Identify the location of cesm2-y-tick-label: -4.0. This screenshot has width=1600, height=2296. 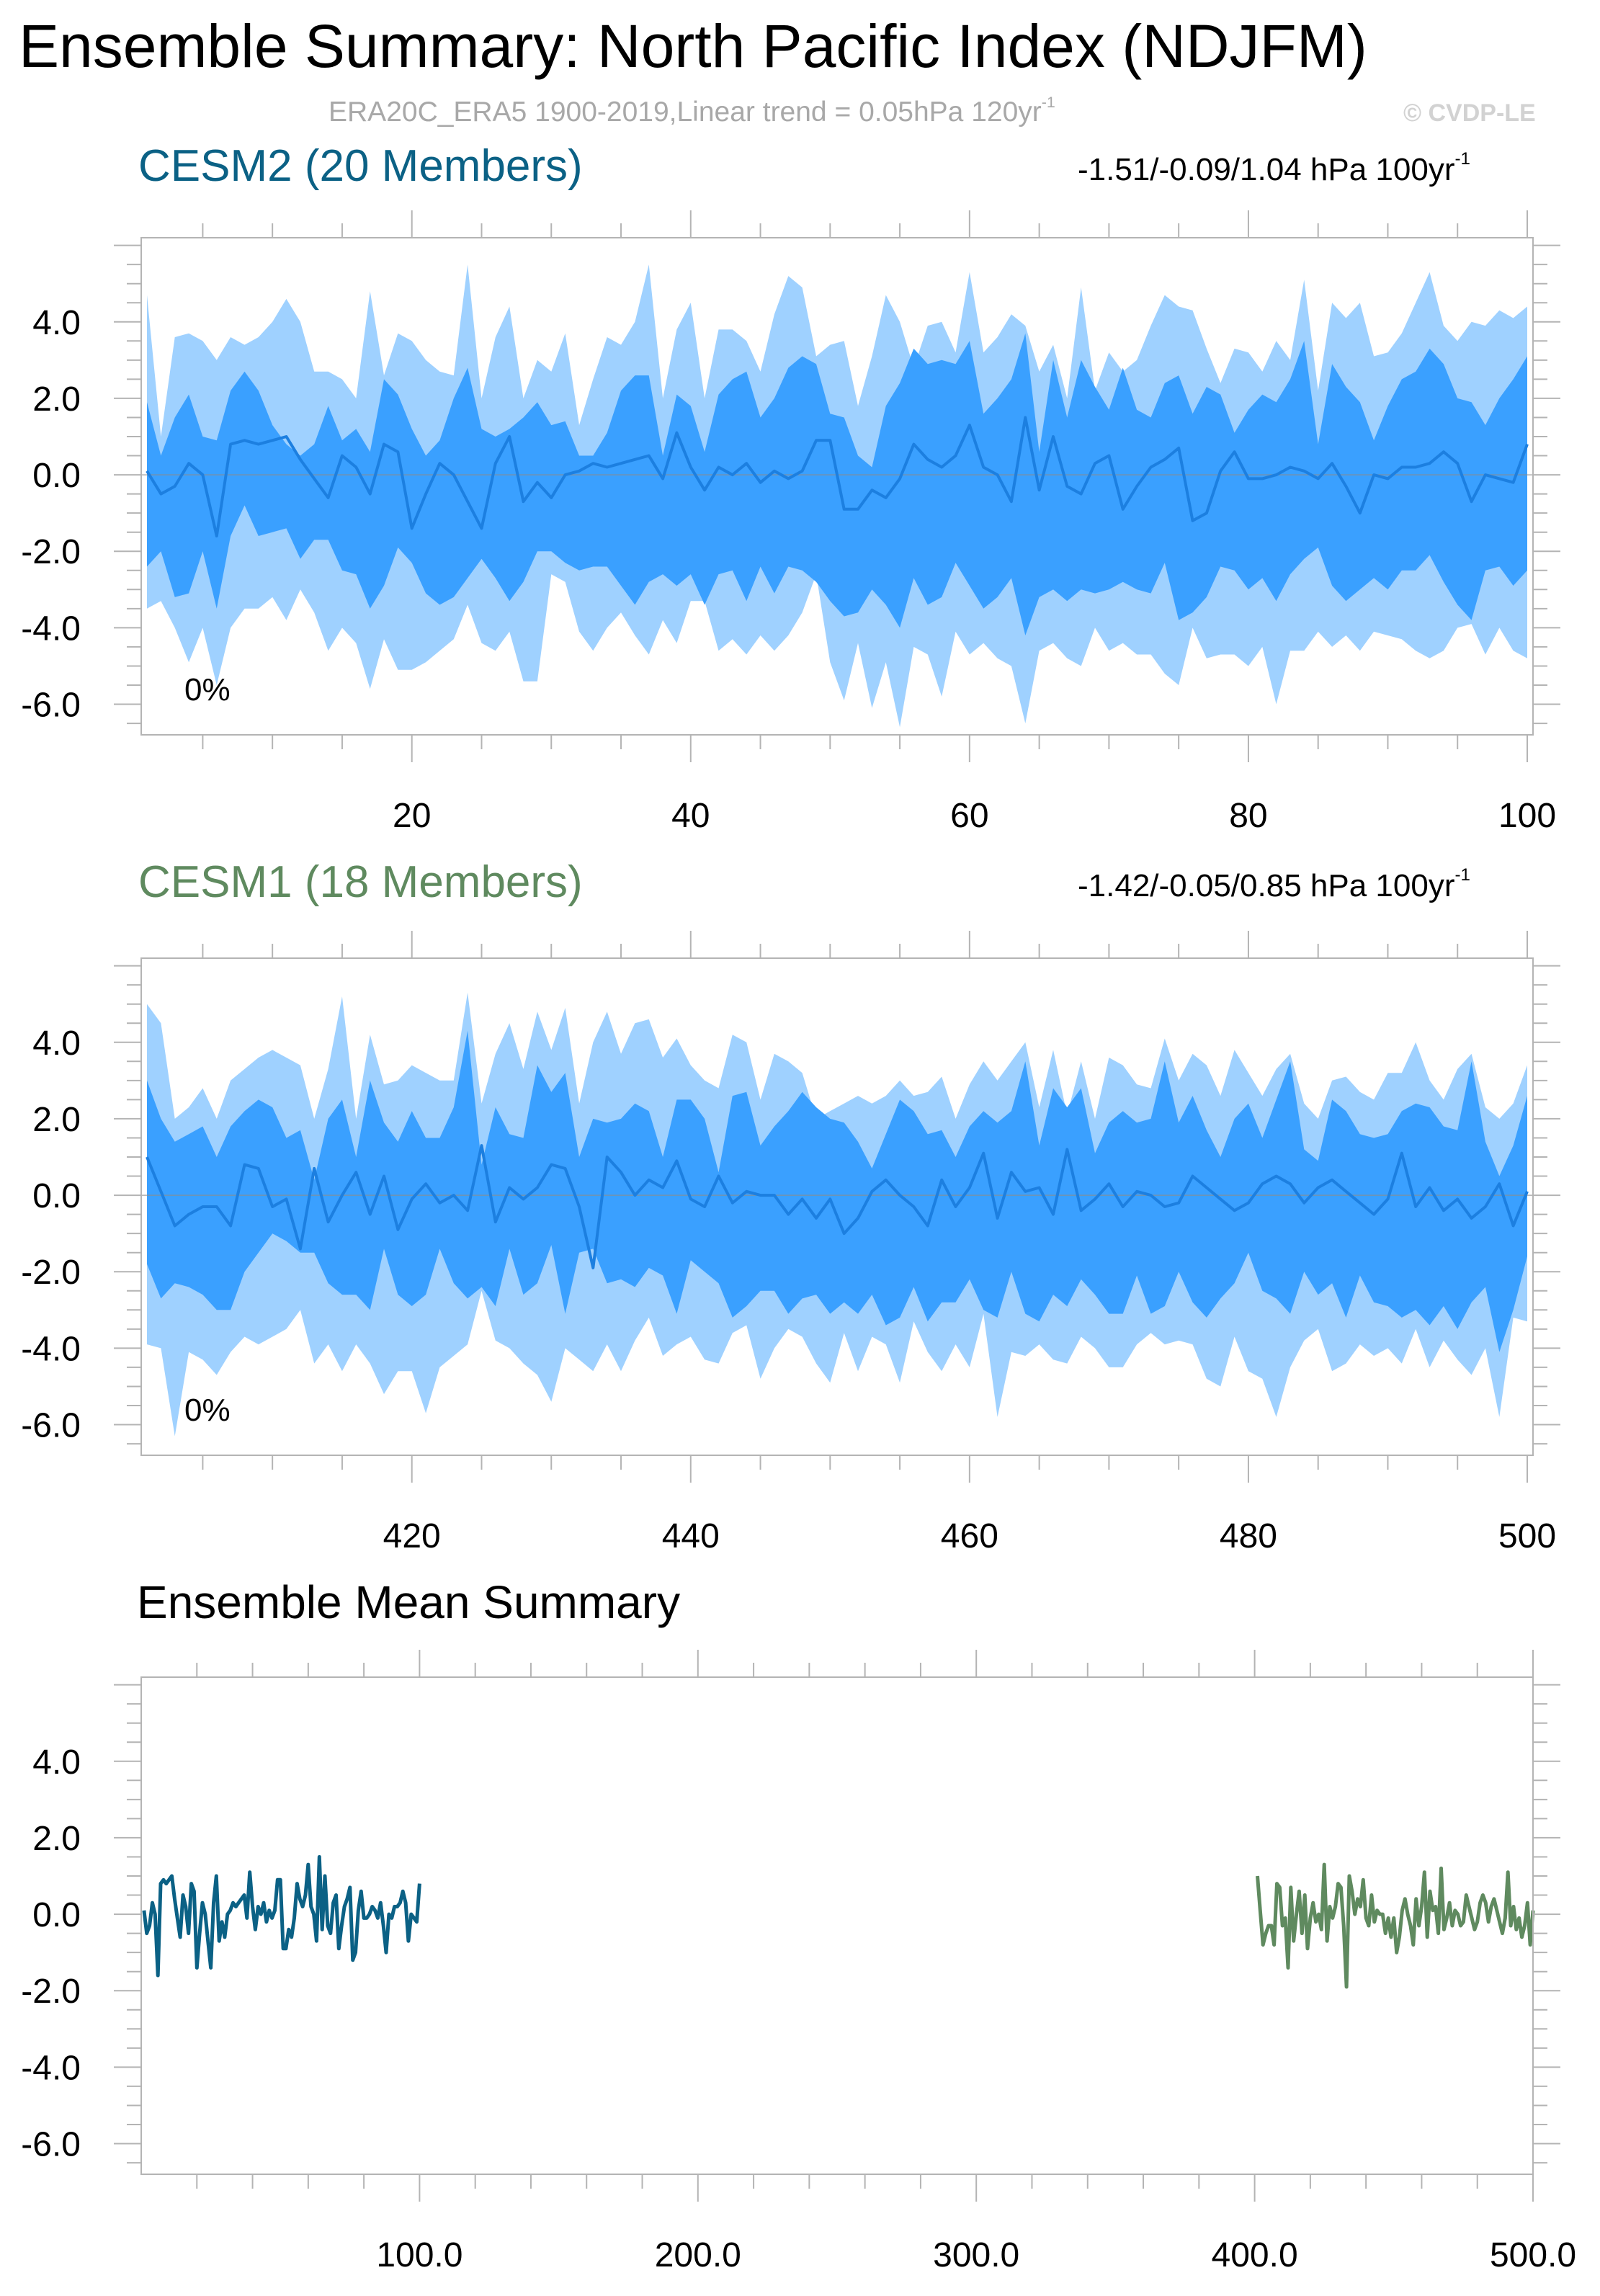
(51, 628).